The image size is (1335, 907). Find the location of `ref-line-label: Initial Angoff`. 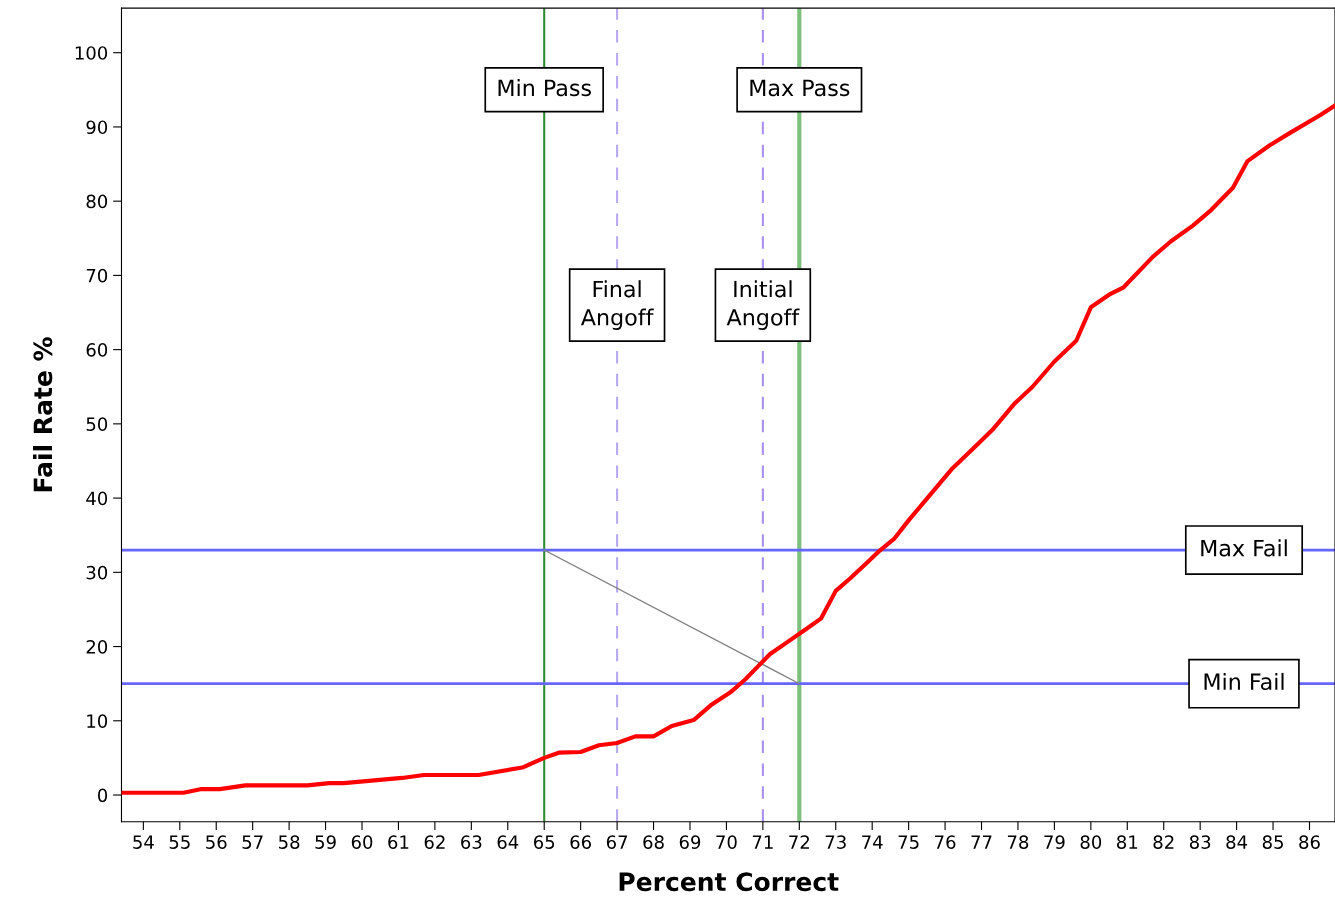

ref-line-label: Initial Angoff is located at coordinates (763, 305).